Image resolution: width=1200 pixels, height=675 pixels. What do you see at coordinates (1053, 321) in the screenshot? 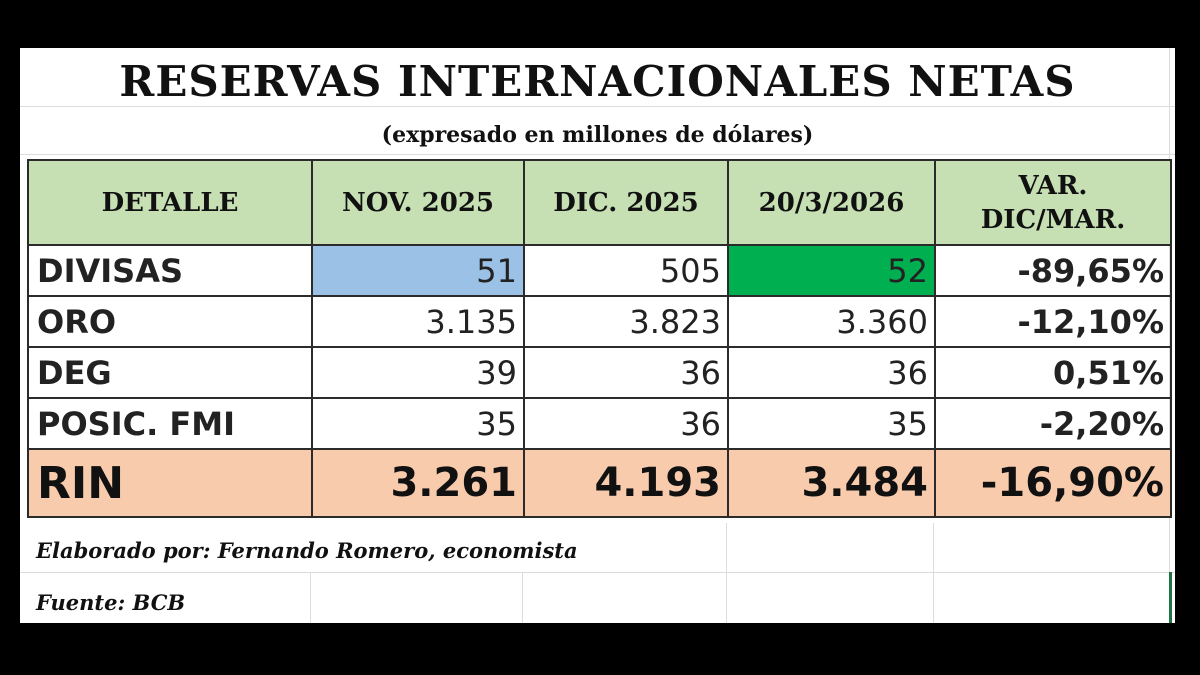
I see `cell-var: -12,10%` at bounding box center [1053, 321].